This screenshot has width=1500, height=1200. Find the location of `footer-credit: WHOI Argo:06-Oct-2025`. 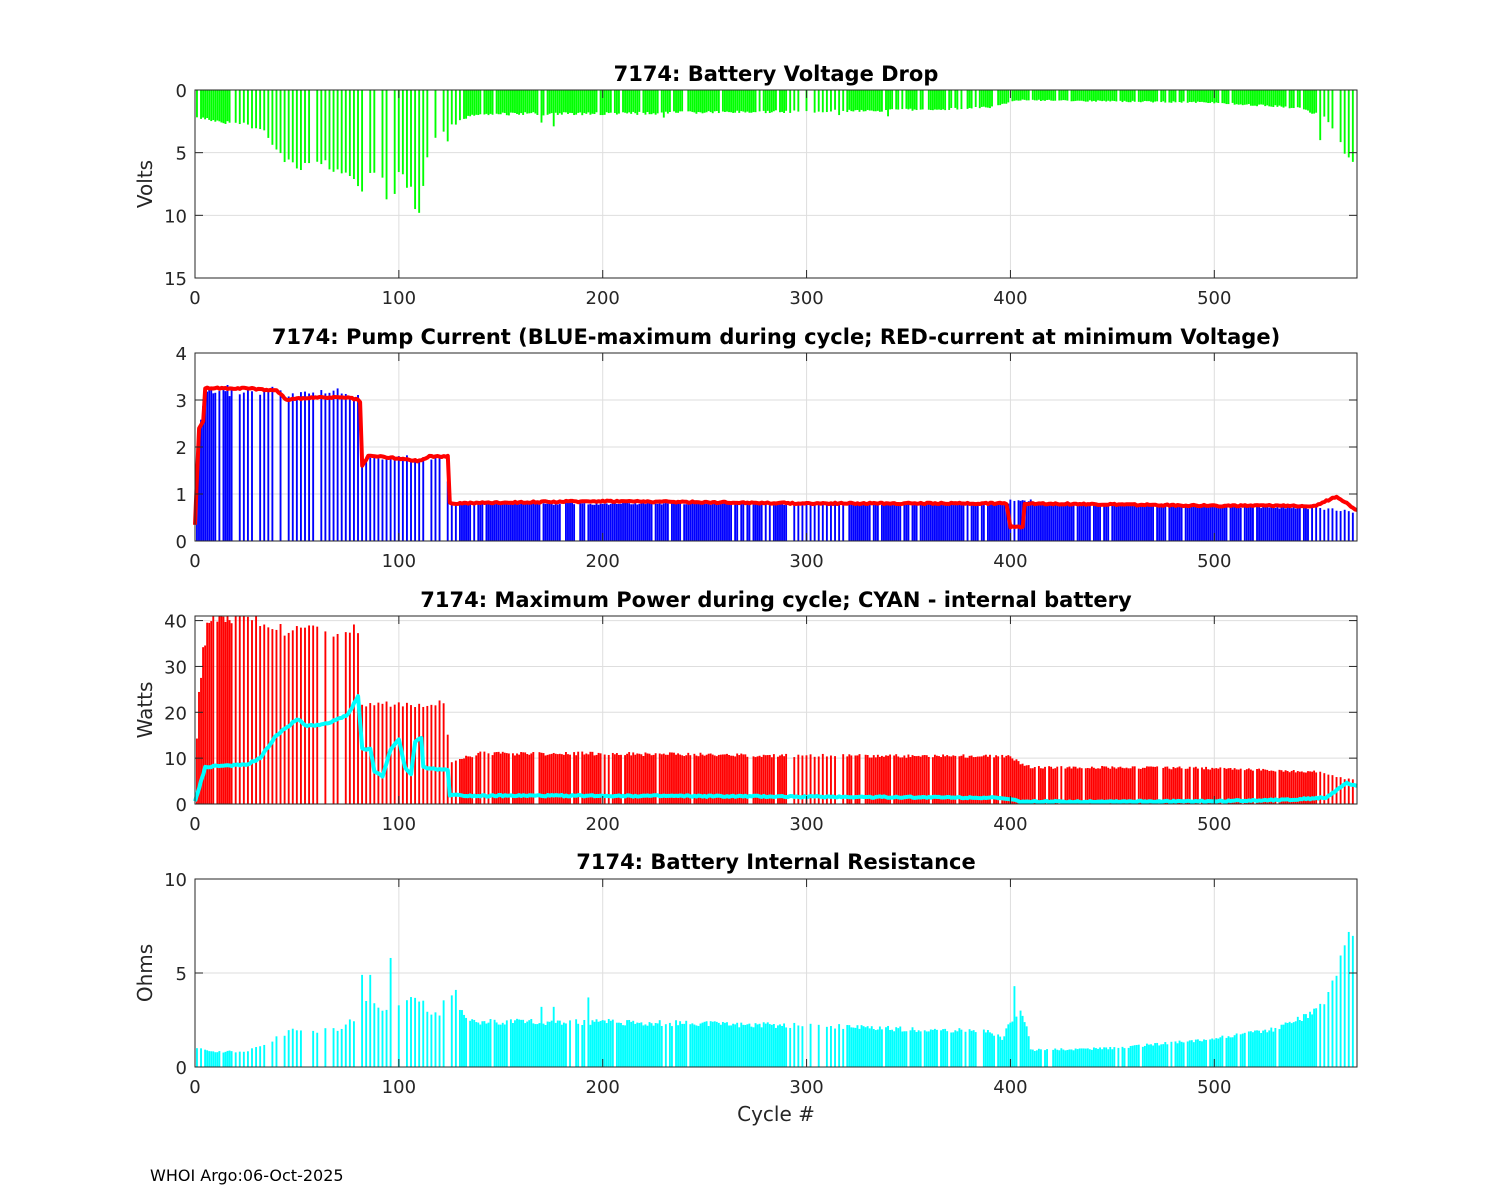

footer-credit: WHOI Argo:06-Oct-2025 is located at coordinates (247, 1175).